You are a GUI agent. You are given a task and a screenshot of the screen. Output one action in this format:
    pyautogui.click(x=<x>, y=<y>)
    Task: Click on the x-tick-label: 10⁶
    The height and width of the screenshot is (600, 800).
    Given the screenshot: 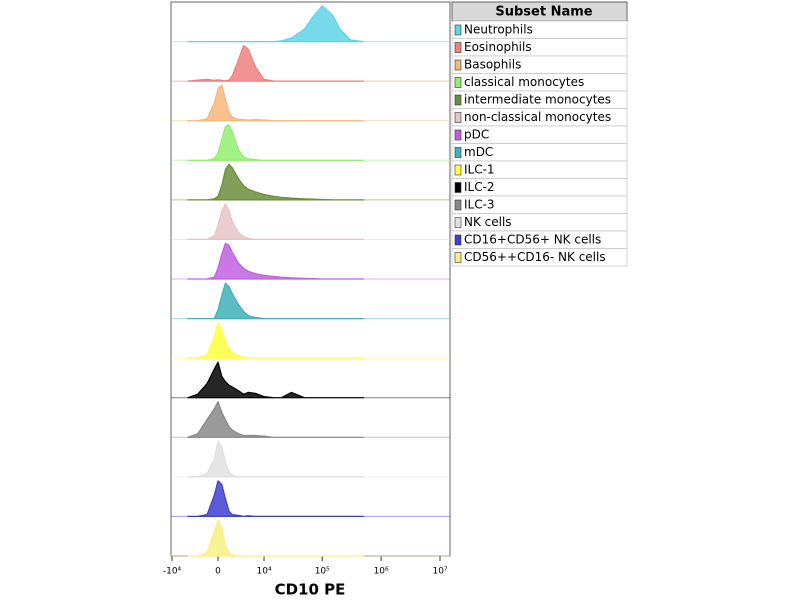 What is the action you would take?
    pyautogui.click(x=381, y=572)
    